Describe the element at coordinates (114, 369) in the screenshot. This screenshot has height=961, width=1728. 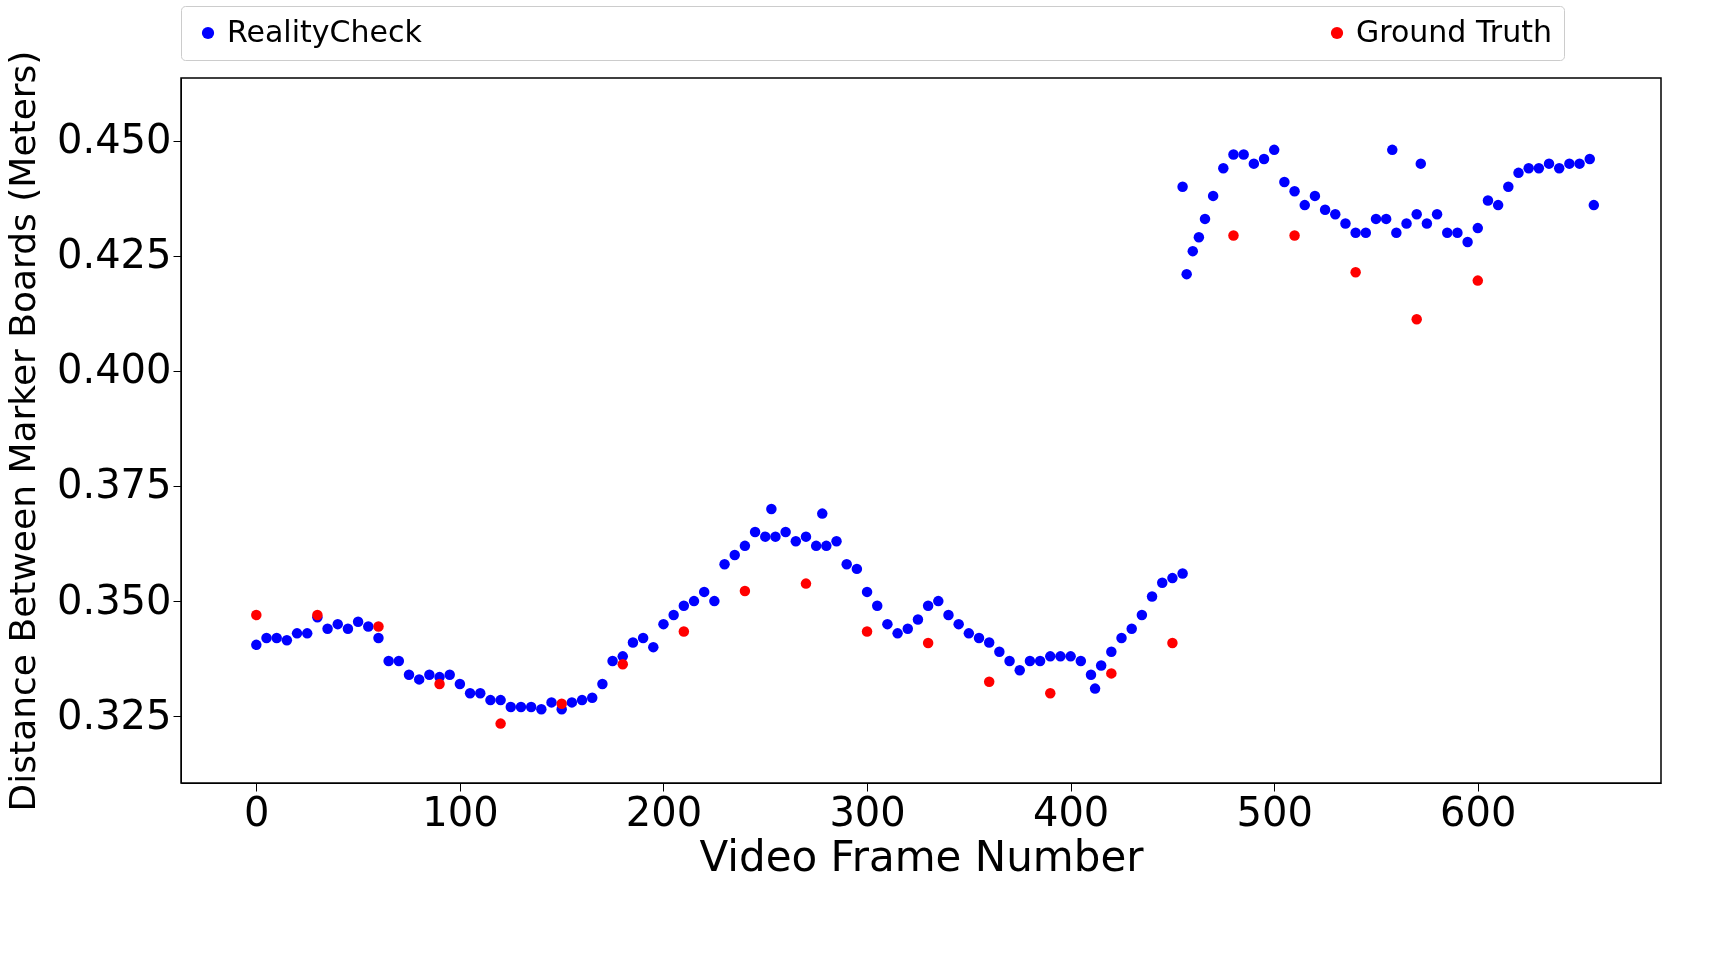
I see `y-tick-label: 0.400` at that location.